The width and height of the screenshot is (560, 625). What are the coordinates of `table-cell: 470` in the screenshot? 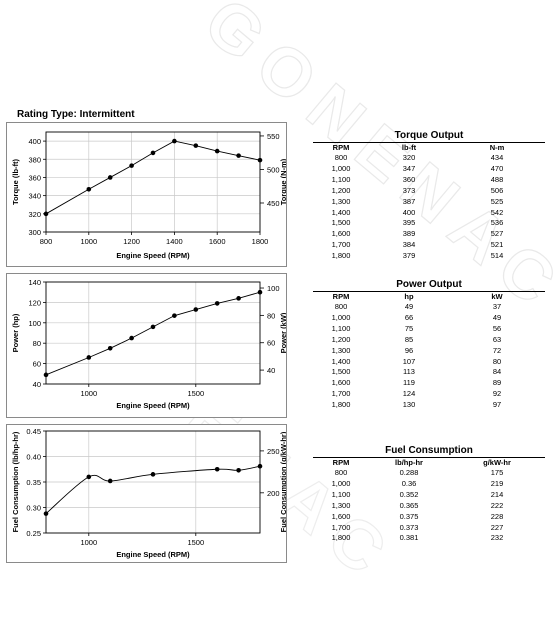 It's located at (497, 168).